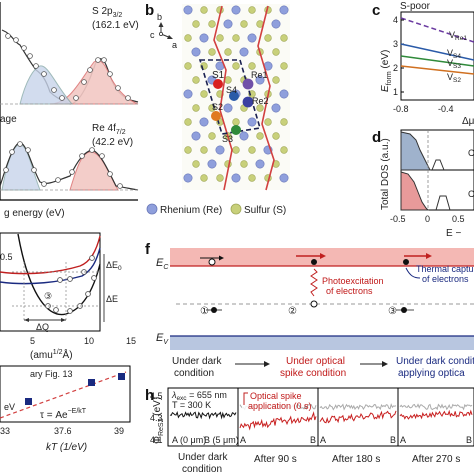  What do you see at coordinates (50, 266) in the screenshot?
I see `e-curve-blue` at bounding box center [50, 266].